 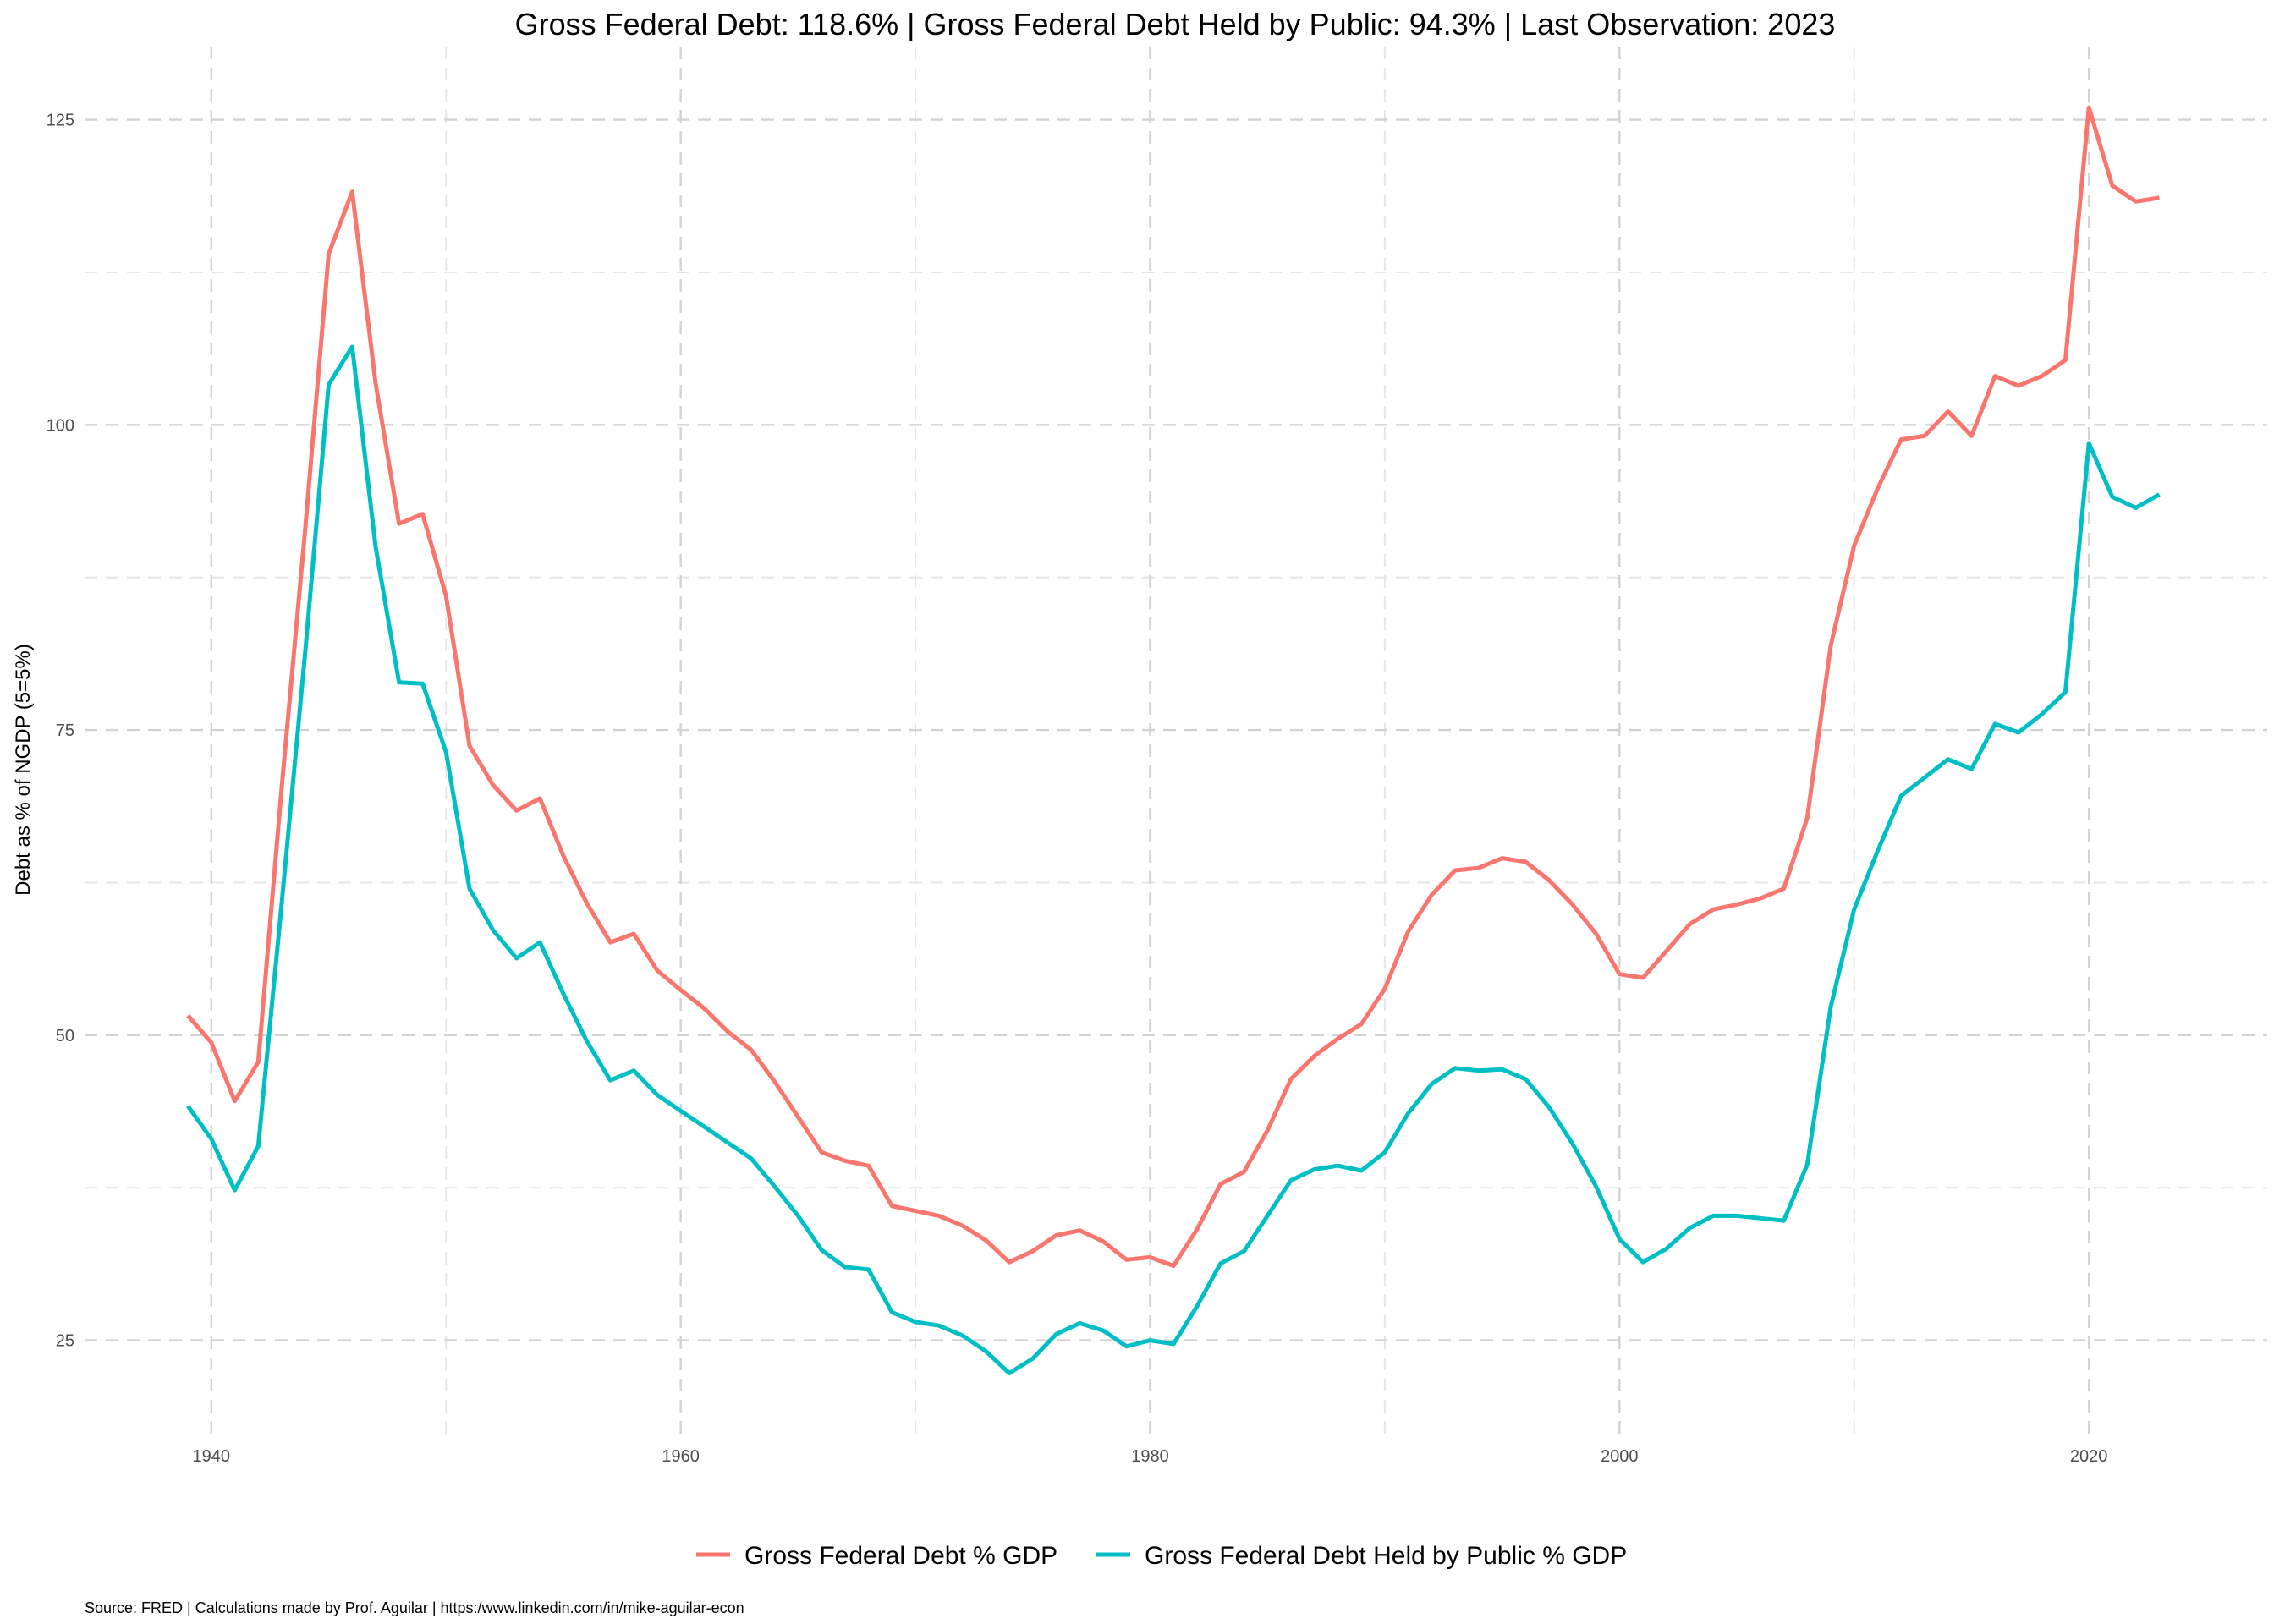 What do you see at coordinates (212, 1457) in the screenshot?
I see `x-tick-label-1940: 1940` at bounding box center [212, 1457].